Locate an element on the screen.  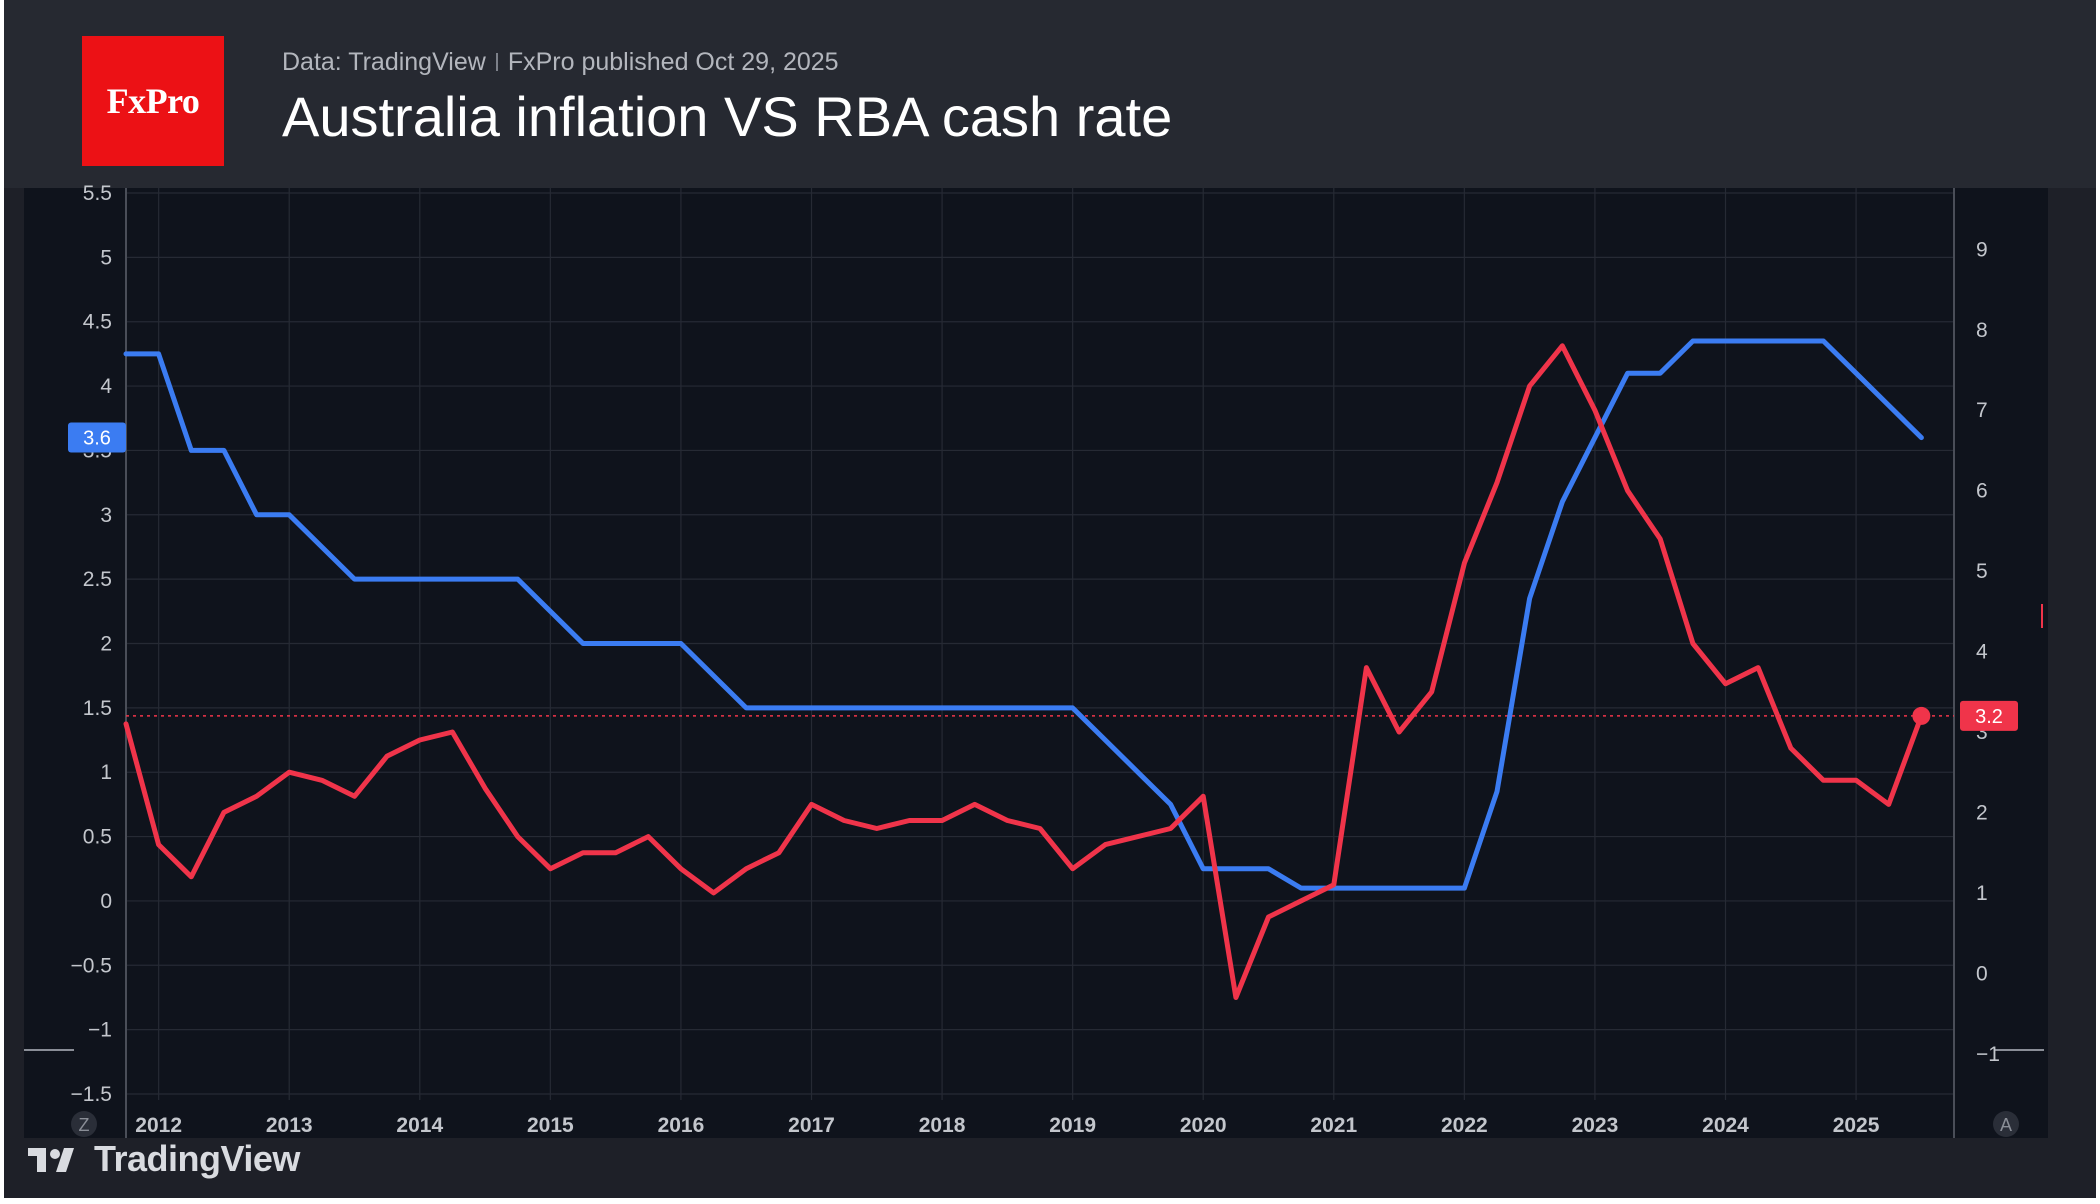
x-tick-label: 2016 is located at coordinates (681, 1125).